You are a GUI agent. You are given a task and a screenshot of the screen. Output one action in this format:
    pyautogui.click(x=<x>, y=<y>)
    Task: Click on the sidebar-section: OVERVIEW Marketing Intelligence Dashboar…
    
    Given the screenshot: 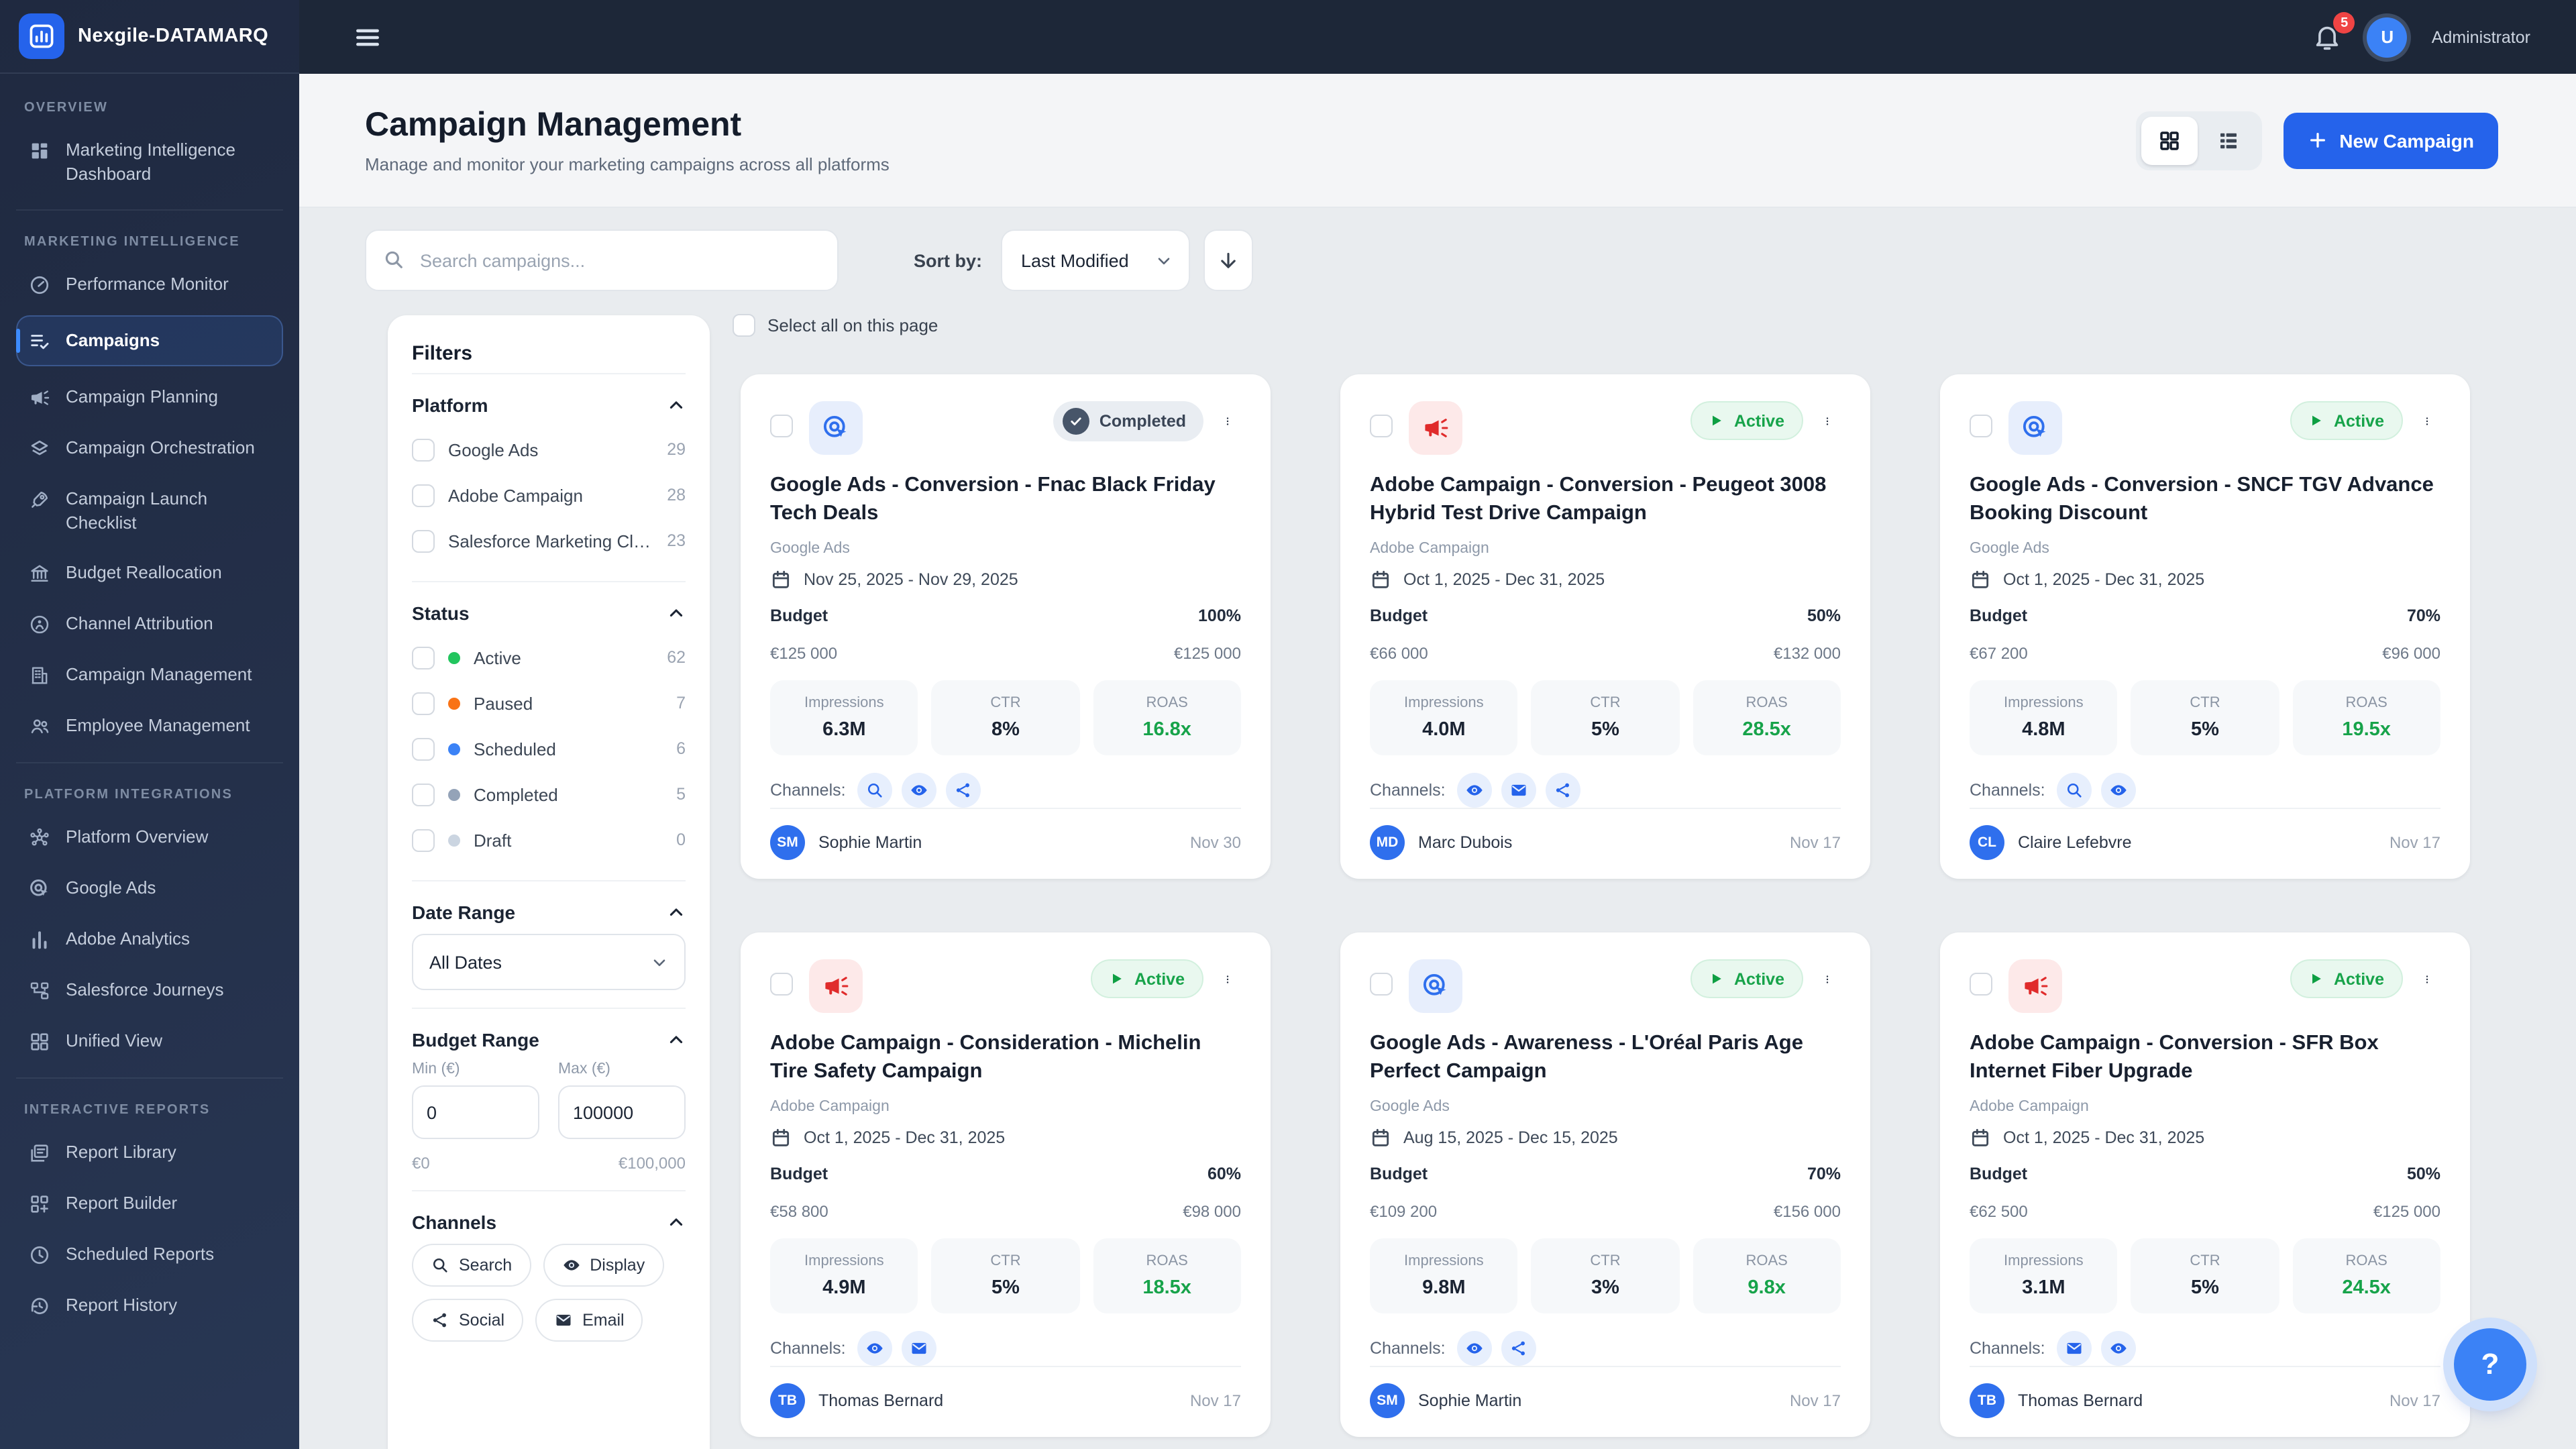 What is the action you would take?
    pyautogui.click(x=149, y=142)
    